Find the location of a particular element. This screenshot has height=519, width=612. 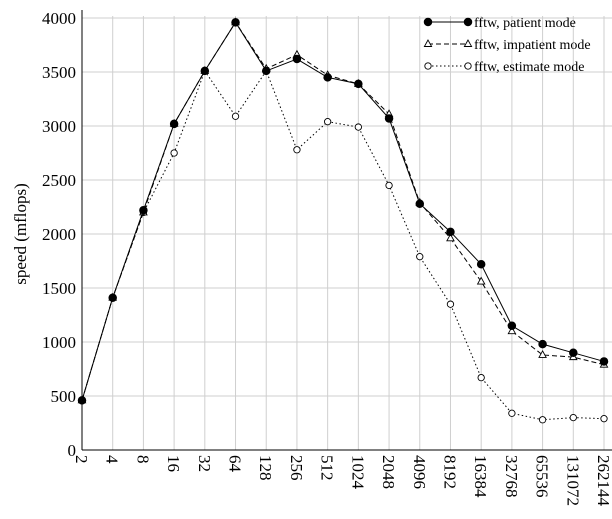

x-tick-label: 262144 is located at coordinates (603, 481).